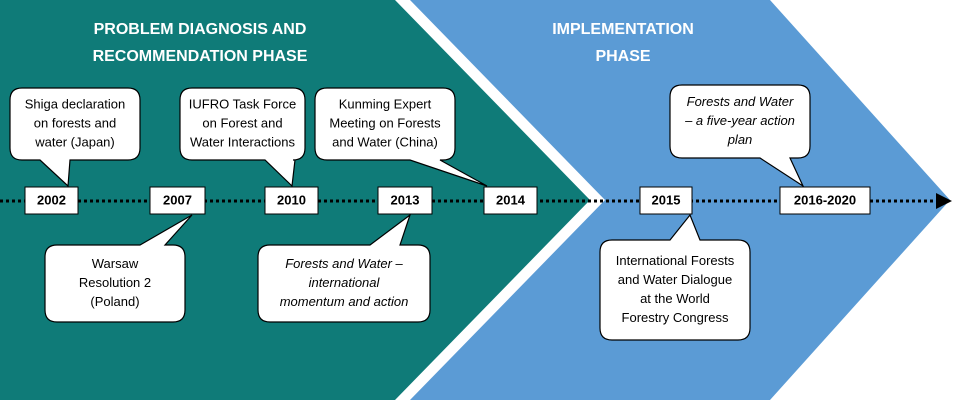 The width and height of the screenshot is (953, 400). What do you see at coordinates (675, 260) in the screenshot?
I see `callout-text: International Forests` at bounding box center [675, 260].